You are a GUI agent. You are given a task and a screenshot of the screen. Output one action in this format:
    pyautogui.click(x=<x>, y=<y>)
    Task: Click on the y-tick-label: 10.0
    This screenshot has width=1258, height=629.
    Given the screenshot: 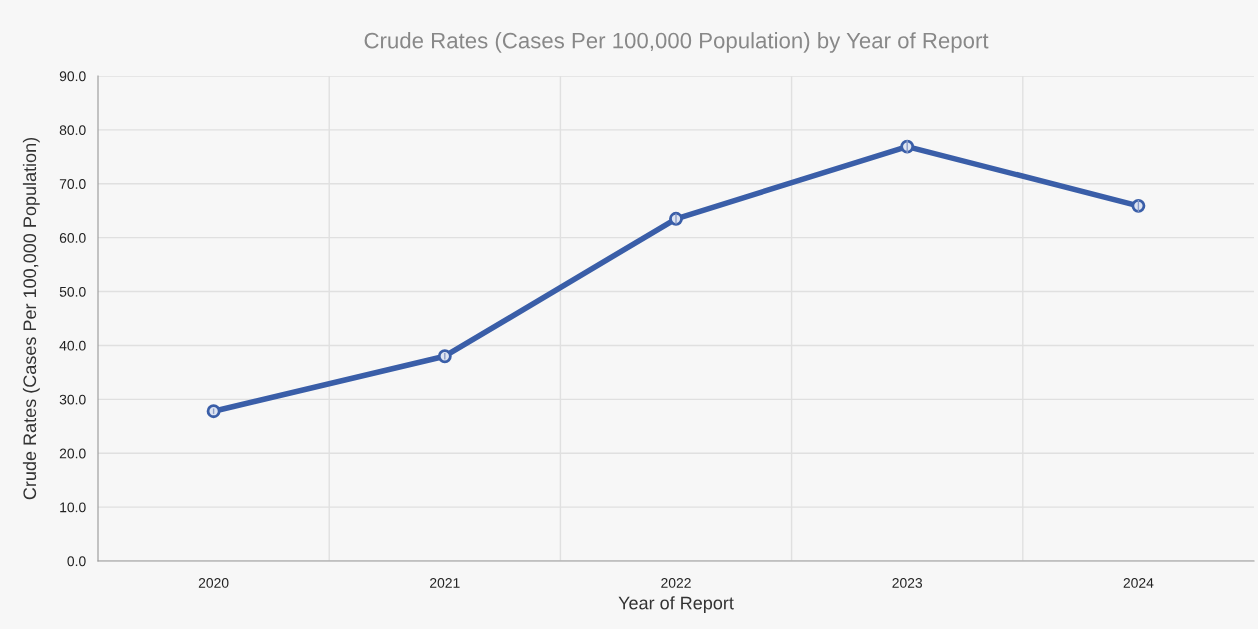 What is the action you would take?
    pyautogui.click(x=73, y=507)
    